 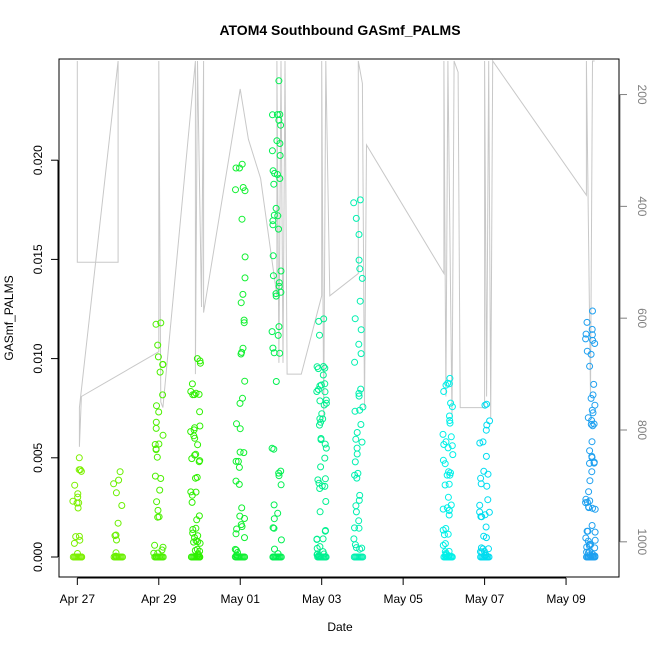 What do you see at coordinates (642, 318) in the screenshot?
I see `right-tick-label: 600` at bounding box center [642, 318].